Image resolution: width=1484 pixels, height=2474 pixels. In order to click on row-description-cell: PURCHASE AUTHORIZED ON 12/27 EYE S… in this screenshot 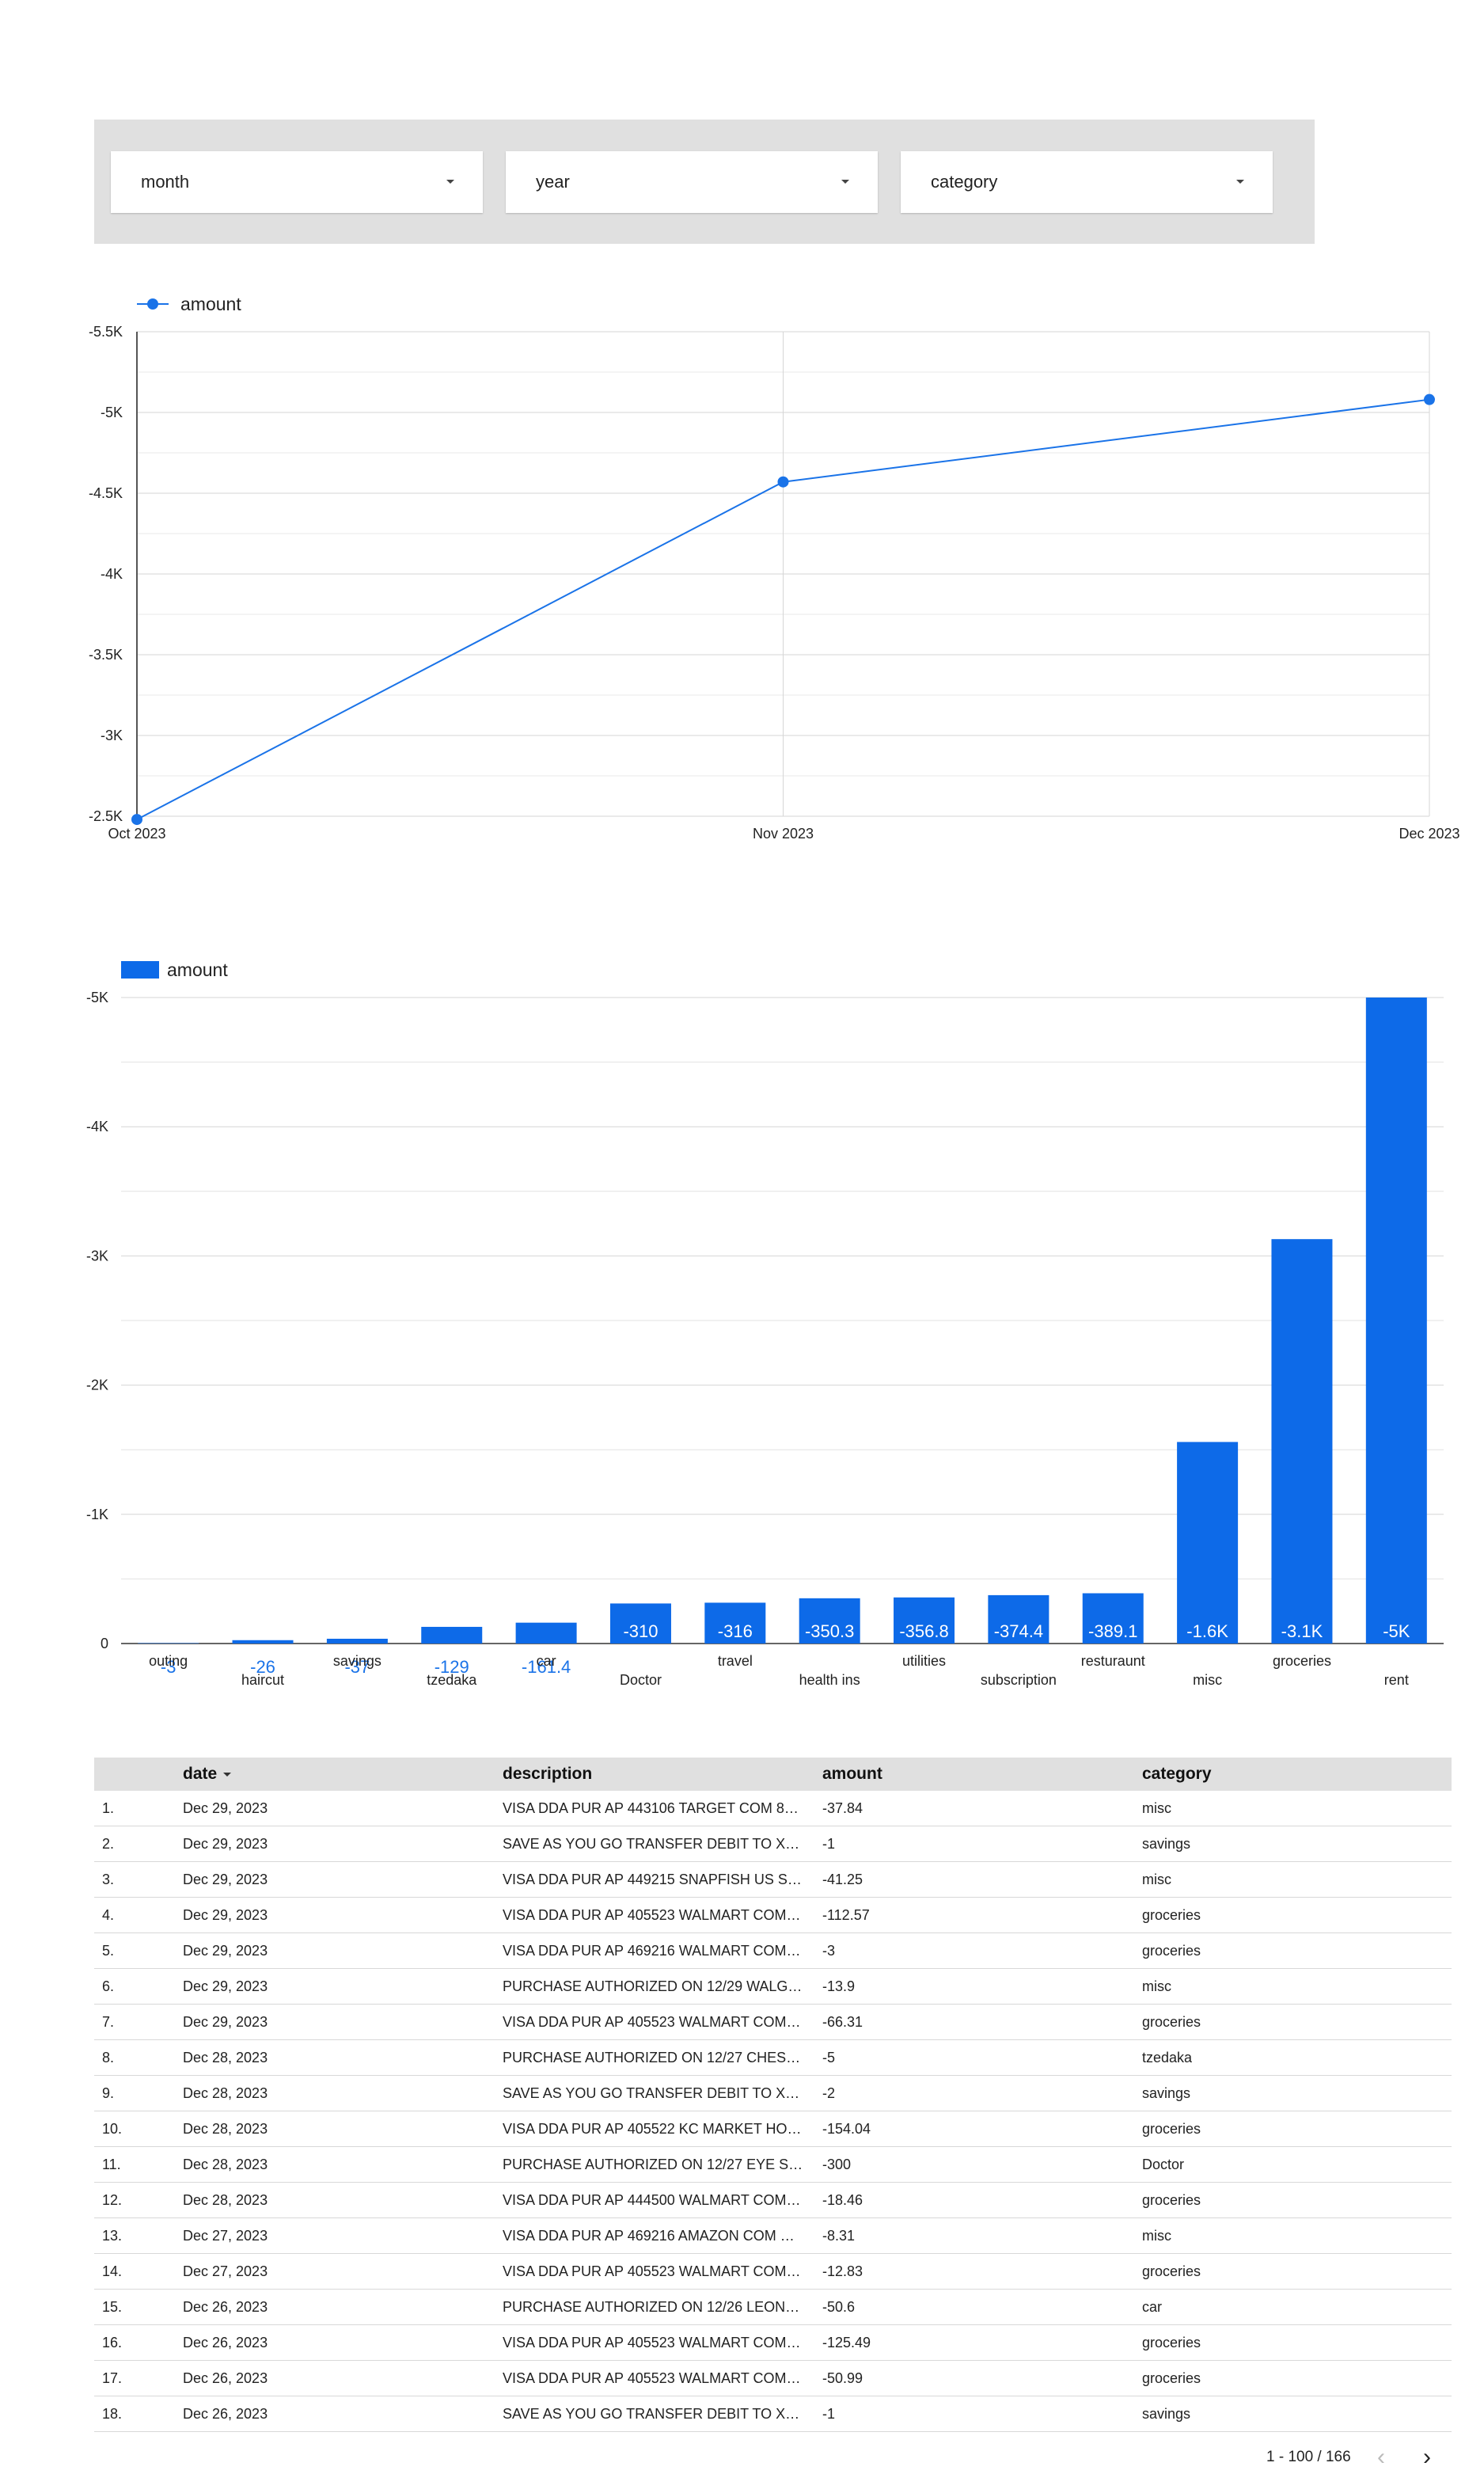, I will do `click(662, 2164)`.